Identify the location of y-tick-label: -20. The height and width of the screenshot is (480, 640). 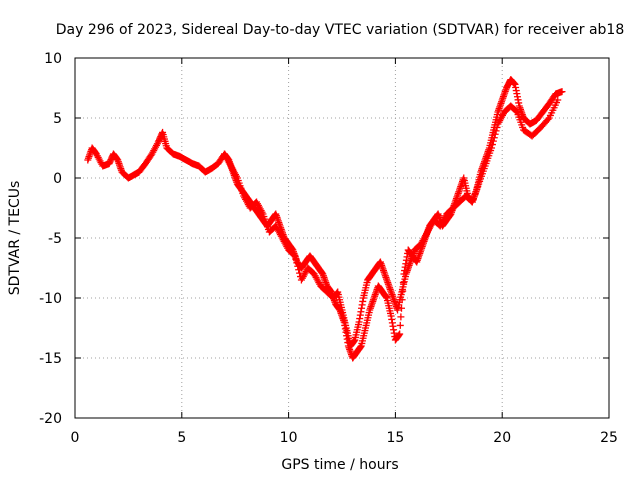
(50, 419).